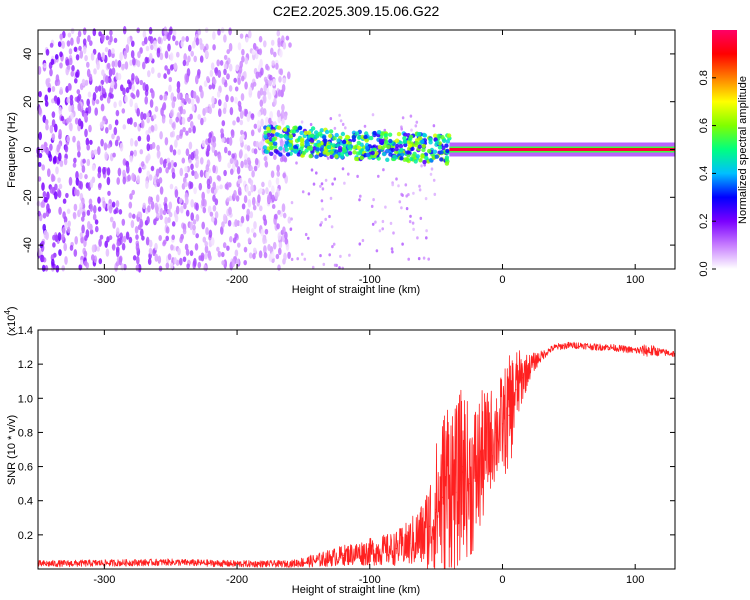 The height and width of the screenshot is (600, 750). What do you see at coordinates (356, 11) in the screenshot?
I see `figure-title: C2E2.2025.309.15.06.G22` at bounding box center [356, 11].